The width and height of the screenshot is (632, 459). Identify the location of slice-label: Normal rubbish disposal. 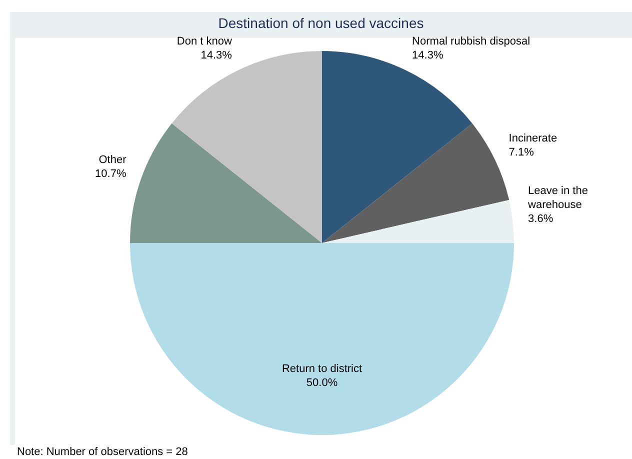
(471, 42).